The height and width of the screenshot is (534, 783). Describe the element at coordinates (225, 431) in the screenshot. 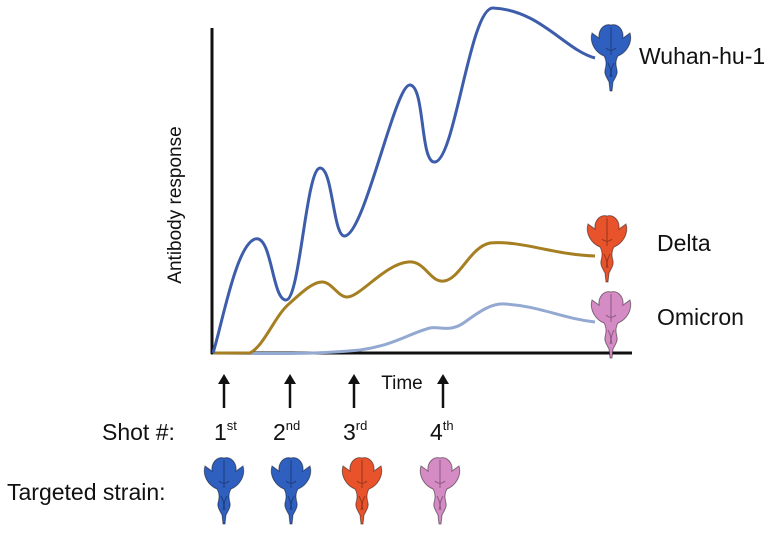

I see `shot-1-label: 1st` at that location.